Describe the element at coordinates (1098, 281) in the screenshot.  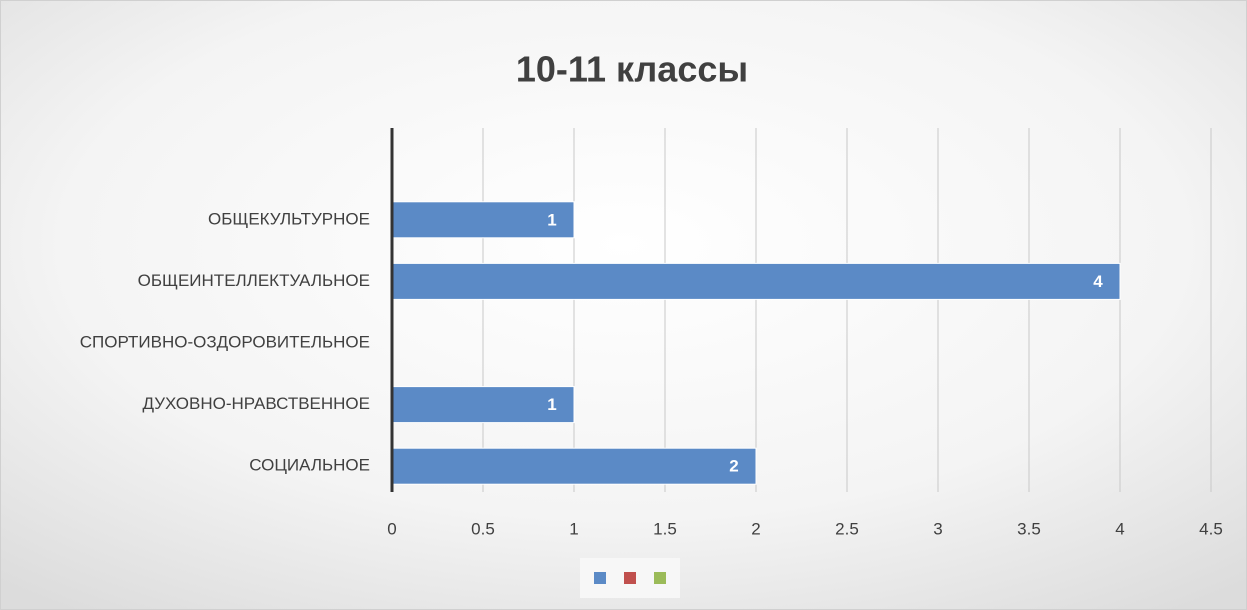
I see `data-label: 4` at that location.